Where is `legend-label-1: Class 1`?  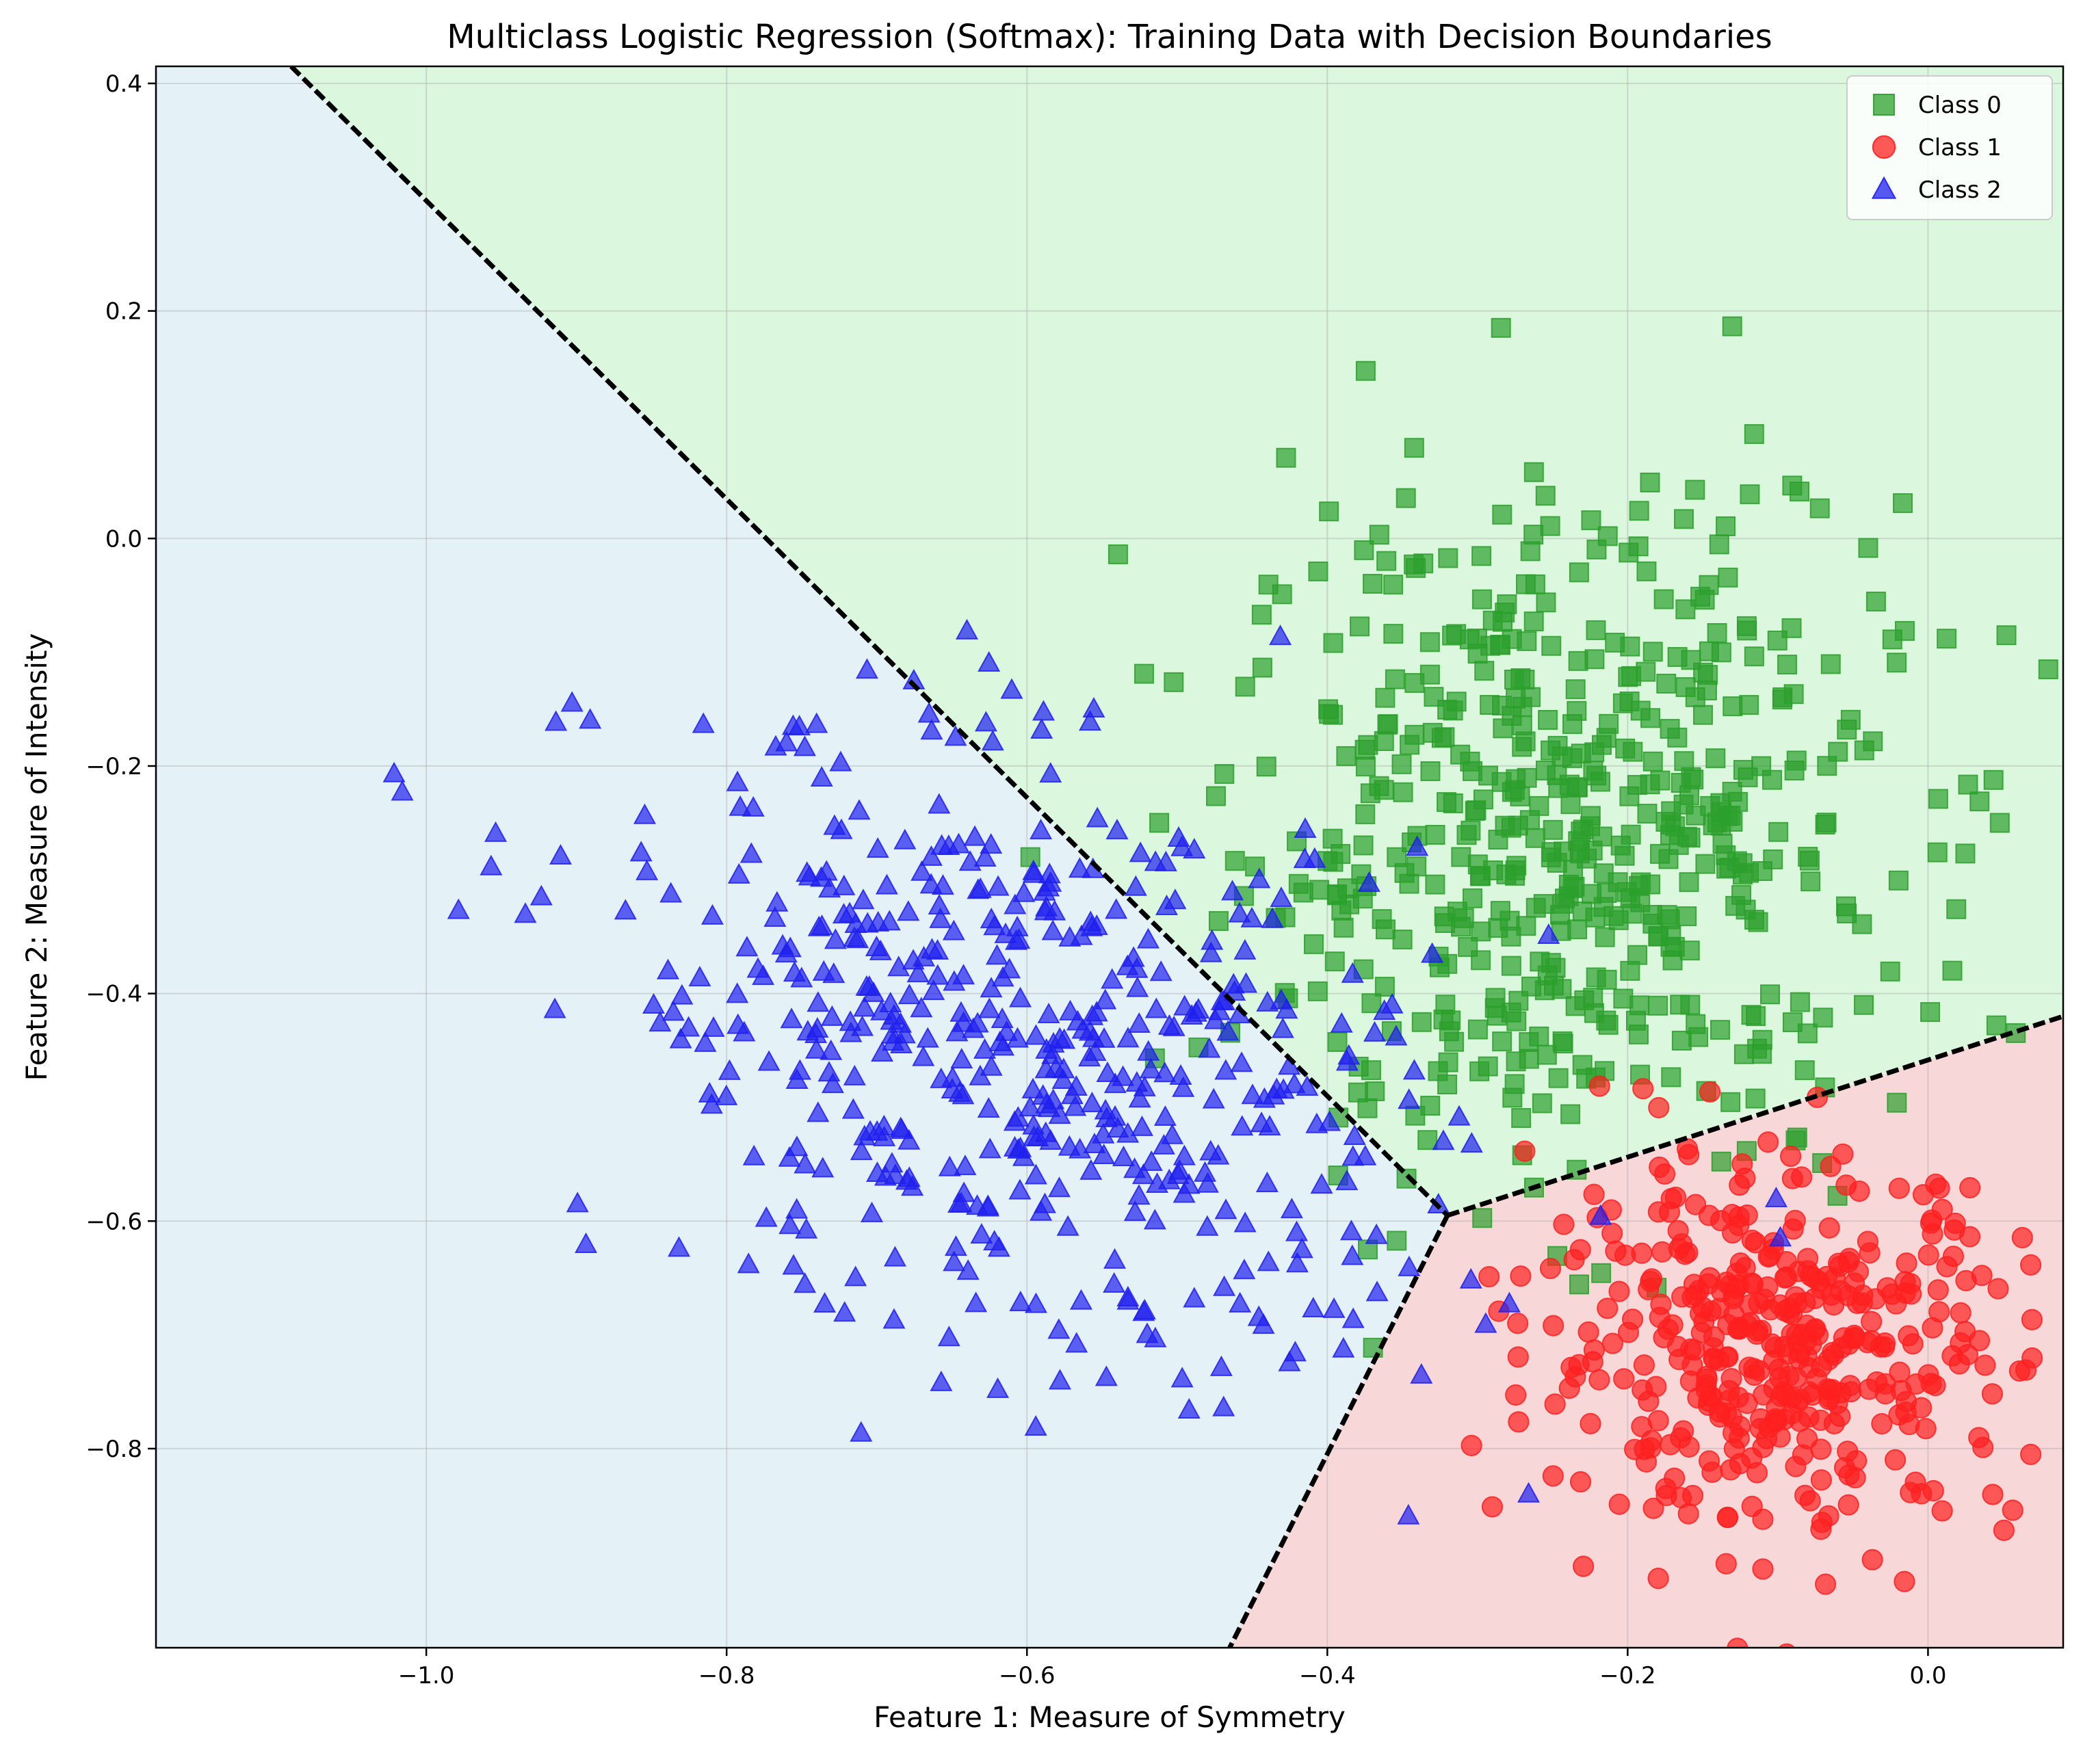 legend-label-1: Class 1 is located at coordinates (1960, 147).